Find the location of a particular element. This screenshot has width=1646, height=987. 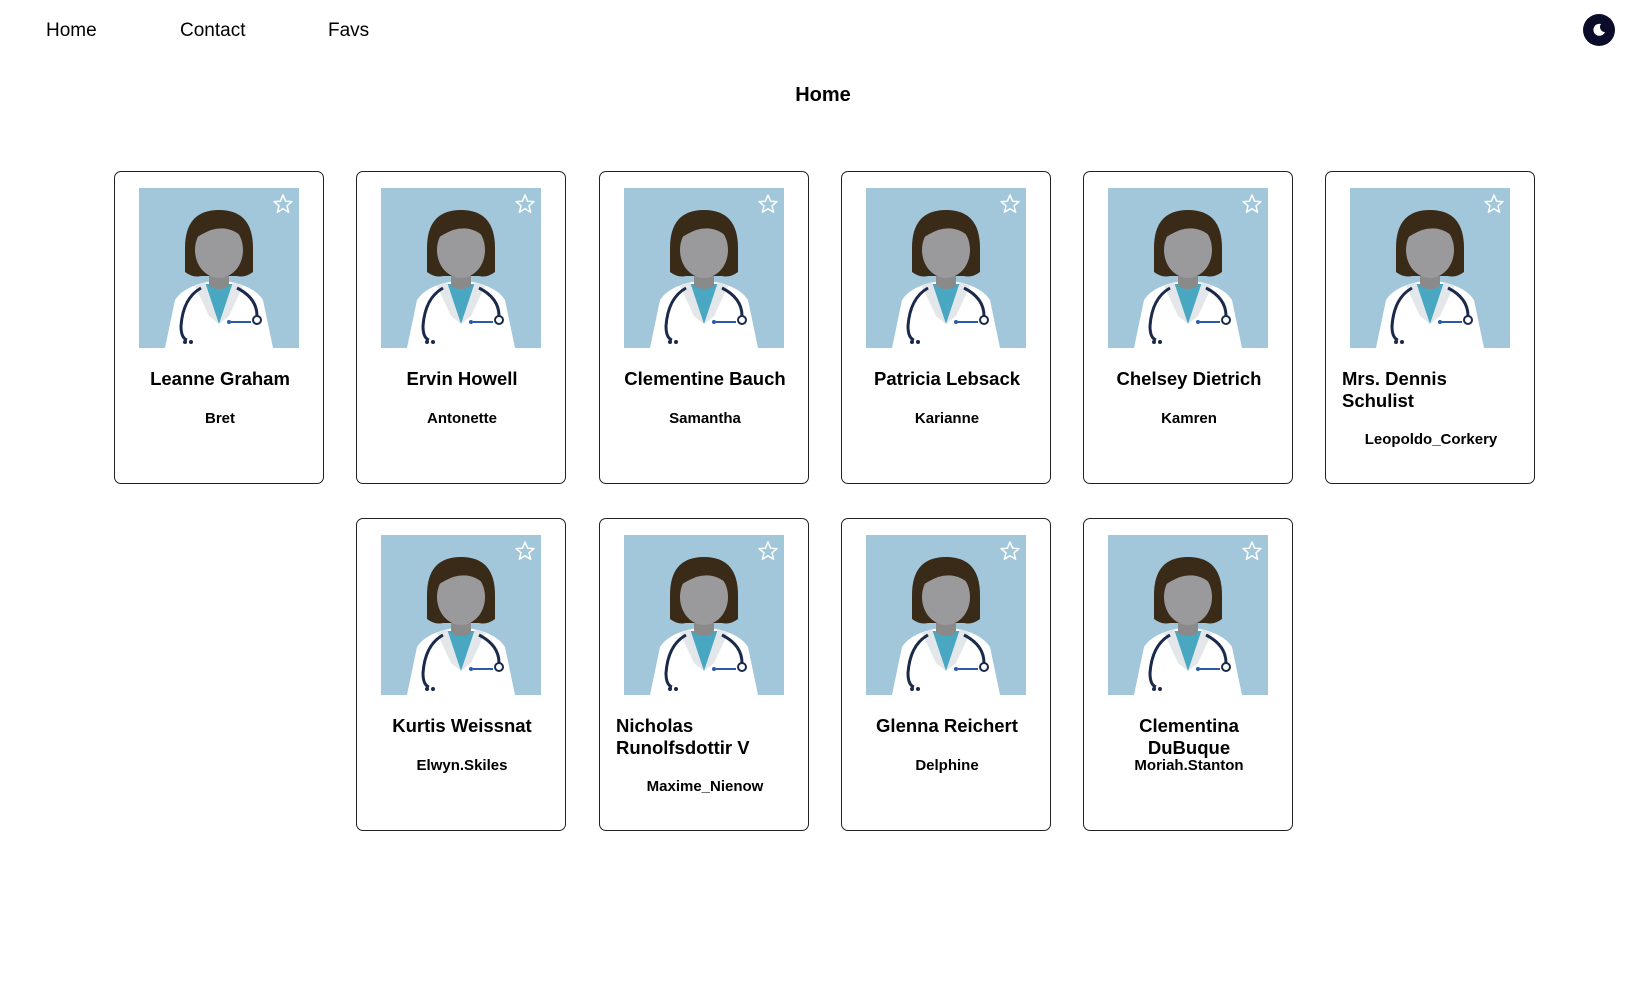

moon-icon is located at coordinates (1599, 29).